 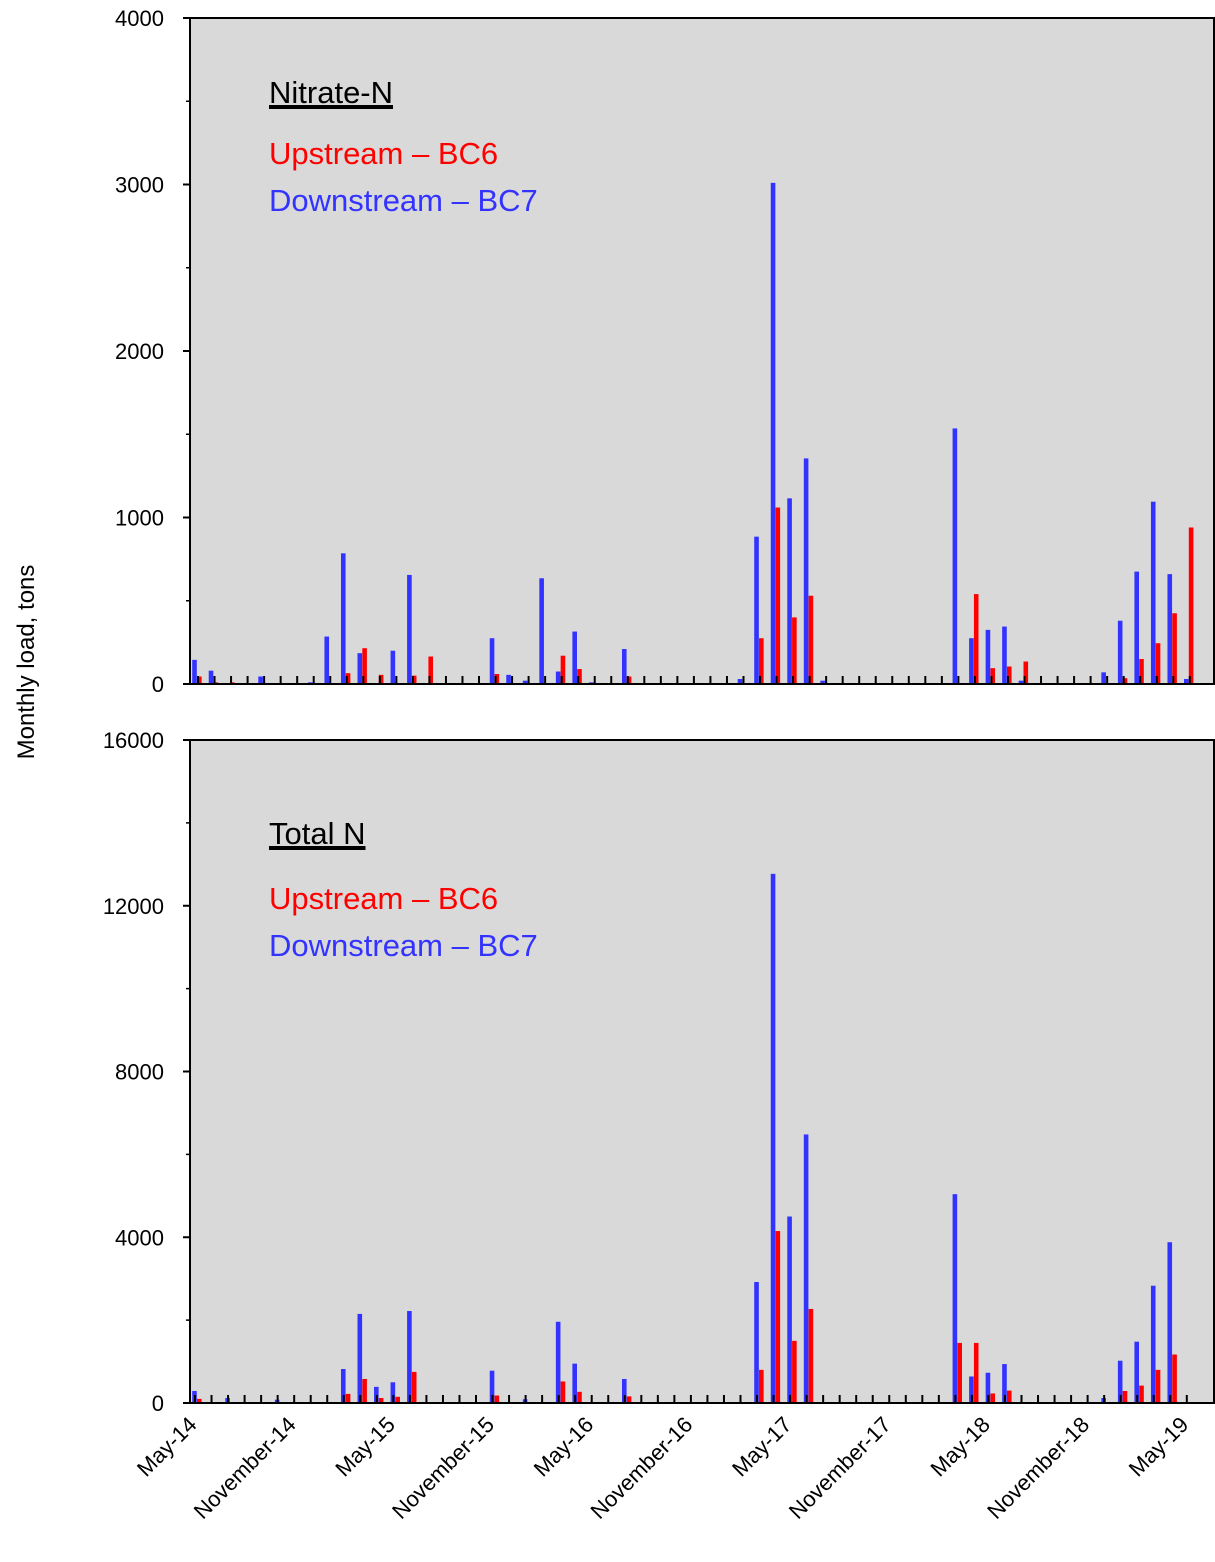 I want to click on nitrate-n-y-tick-label: 1000, so click(x=139, y=518).